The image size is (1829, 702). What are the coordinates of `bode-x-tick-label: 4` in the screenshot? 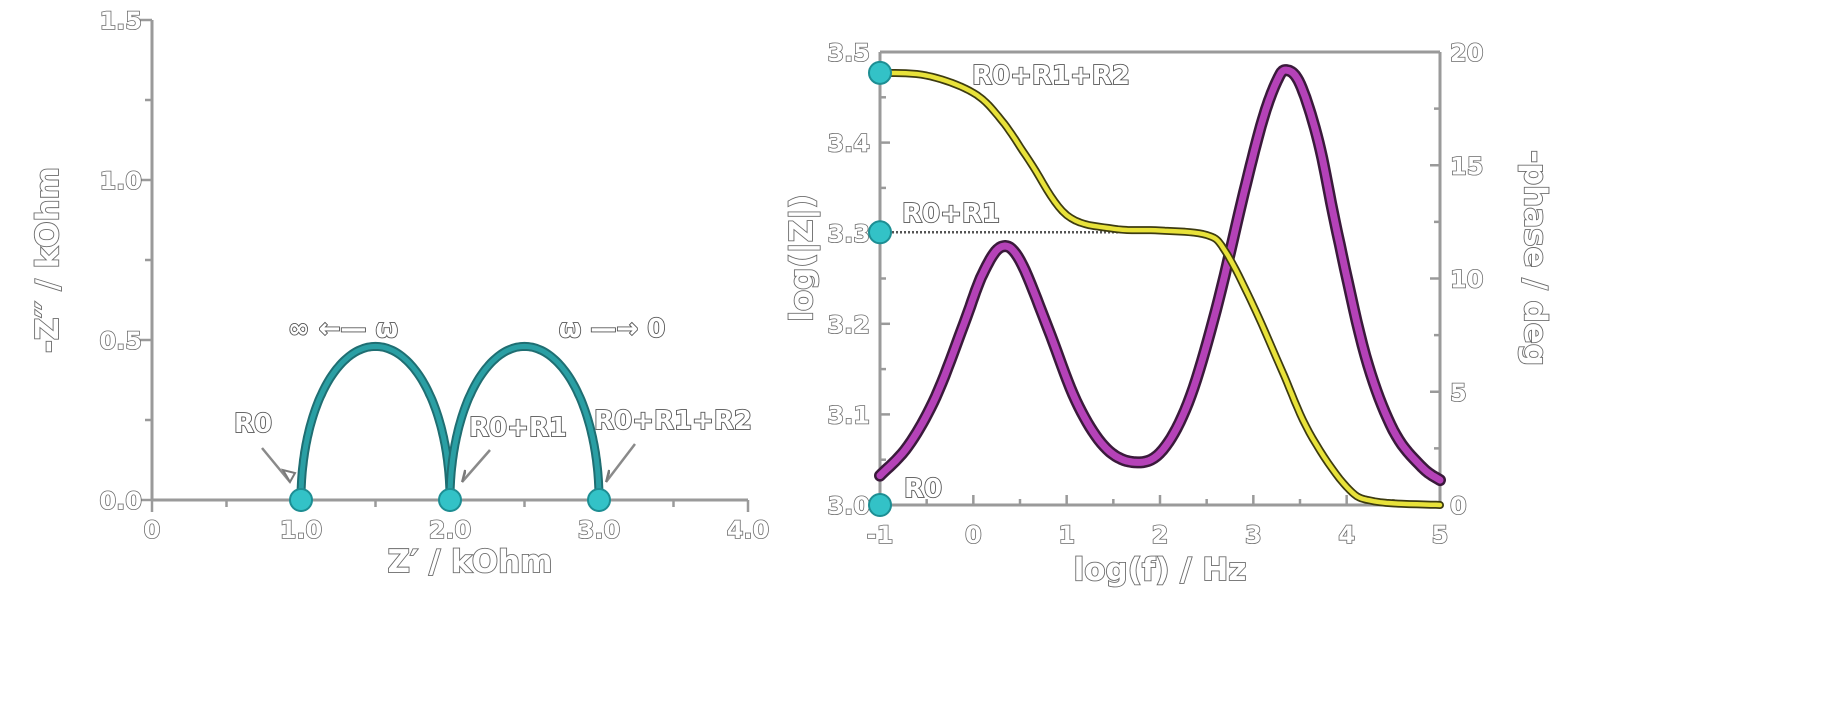 It's located at (1346, 535).